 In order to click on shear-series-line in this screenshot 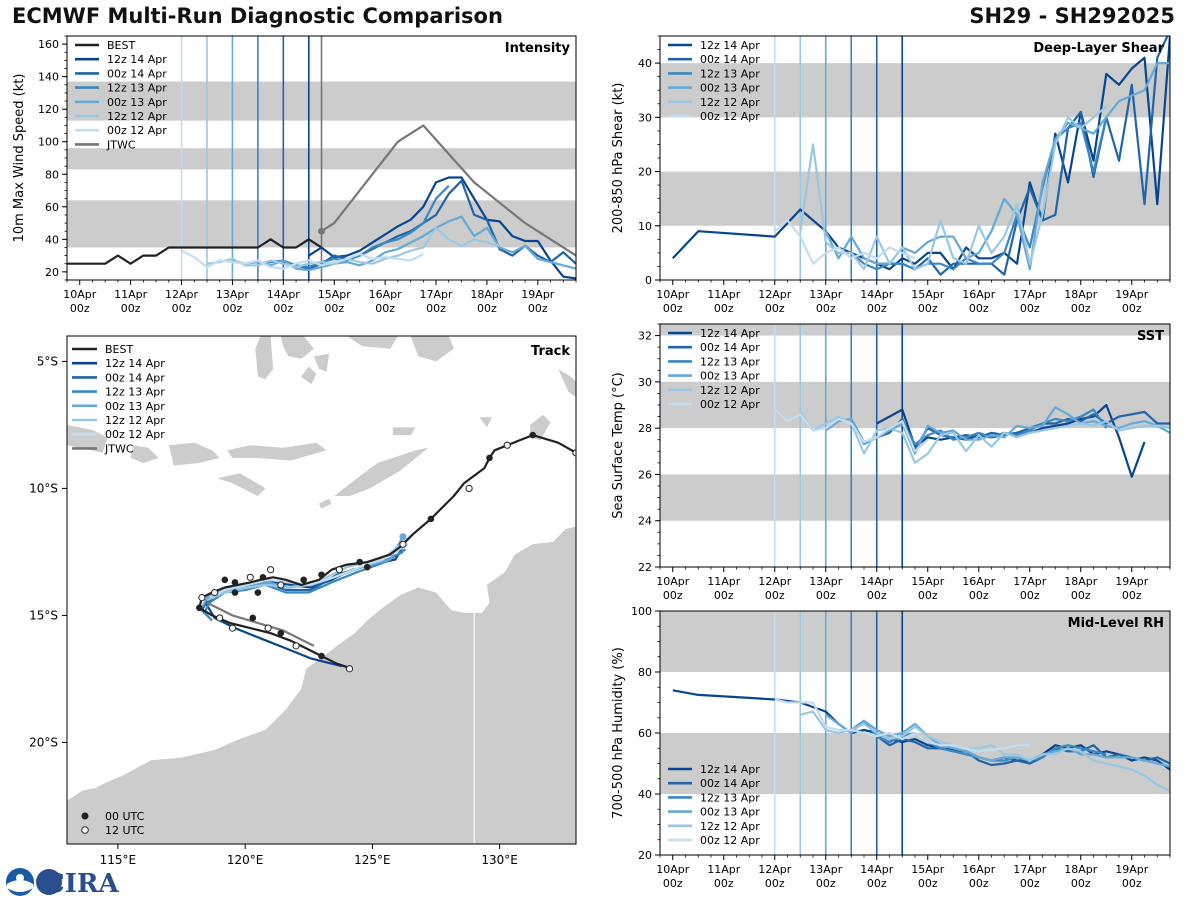, I will do `click(997, 166)`.